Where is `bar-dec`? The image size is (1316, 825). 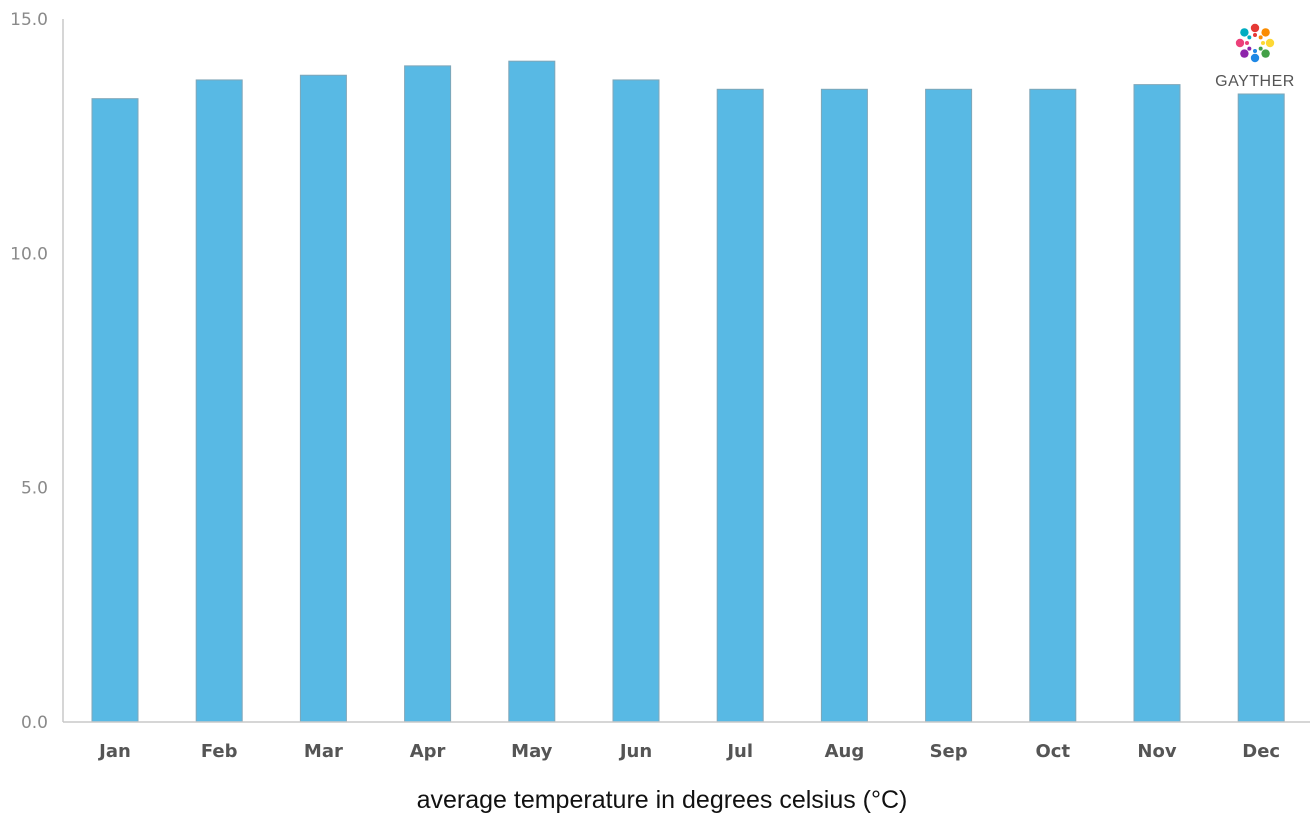
bar-dec is located at coordinates (1261, 408).